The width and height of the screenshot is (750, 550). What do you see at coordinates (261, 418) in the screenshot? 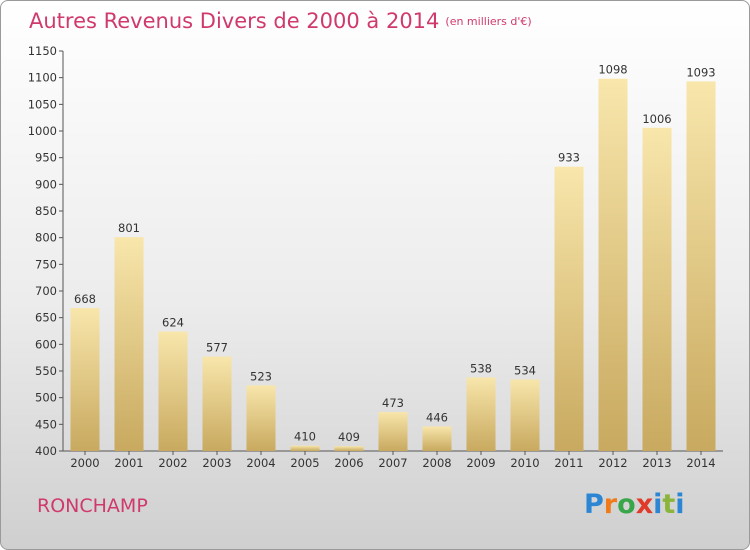
I see `bar-2004` at bounding box center [261, 418].